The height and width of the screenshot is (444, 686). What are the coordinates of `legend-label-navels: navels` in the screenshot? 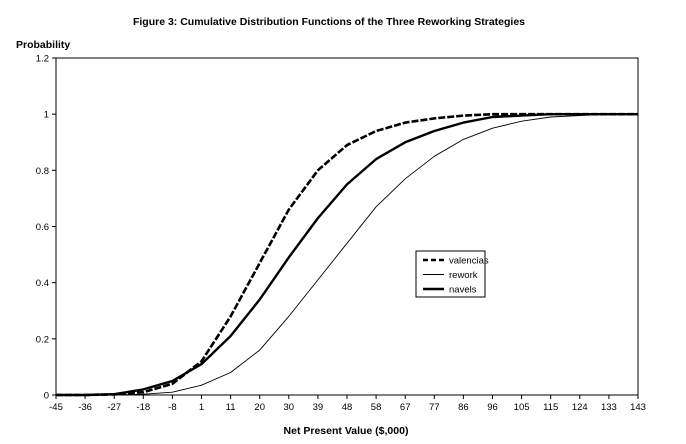 It's located at (463, 290).